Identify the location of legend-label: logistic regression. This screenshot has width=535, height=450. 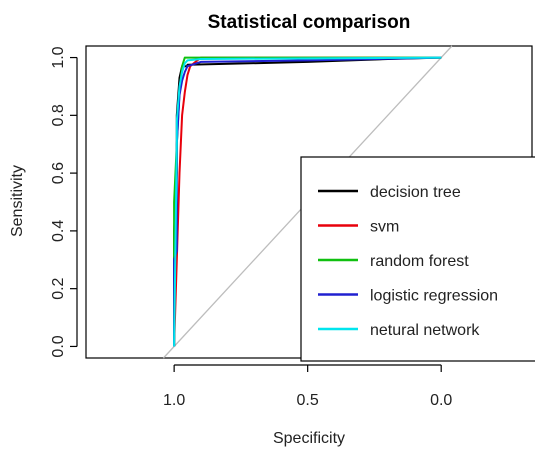
(434, 296).